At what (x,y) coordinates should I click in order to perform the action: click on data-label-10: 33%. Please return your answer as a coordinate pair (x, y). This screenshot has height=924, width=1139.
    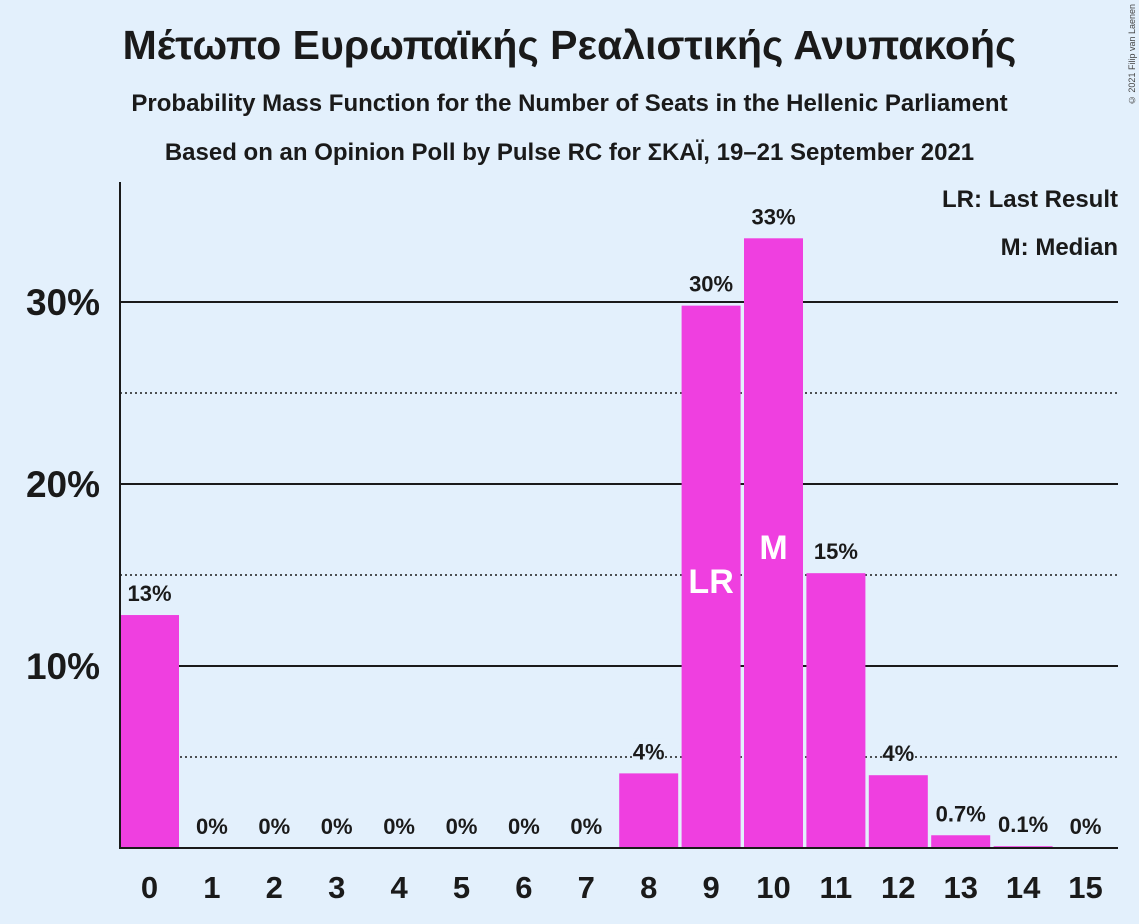
    Looking at the image, I should click on (773, 216).